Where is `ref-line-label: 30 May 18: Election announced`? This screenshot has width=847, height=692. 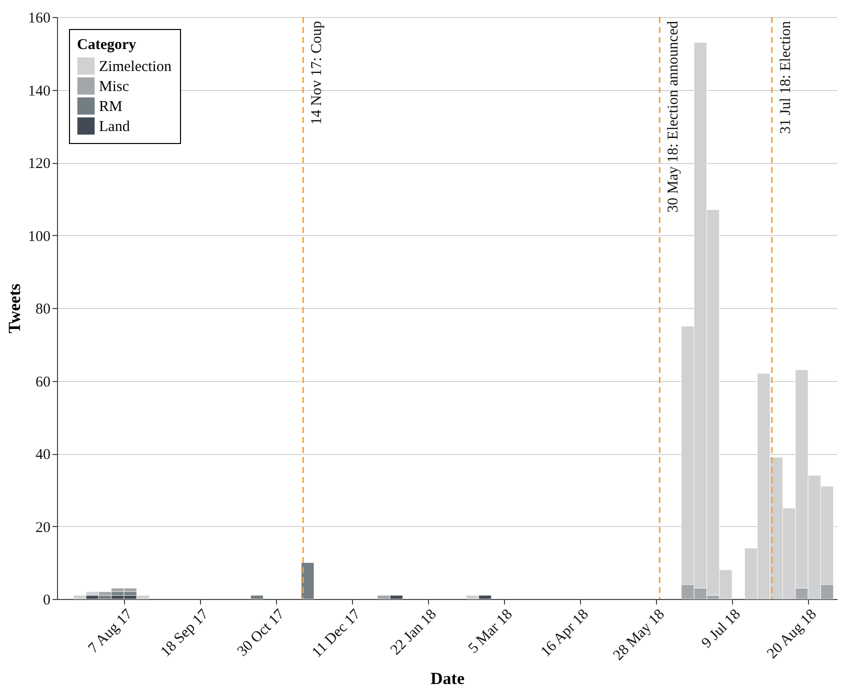 ref-line-label: 30 May 18: Election announced is located at coordinates (674, 116).